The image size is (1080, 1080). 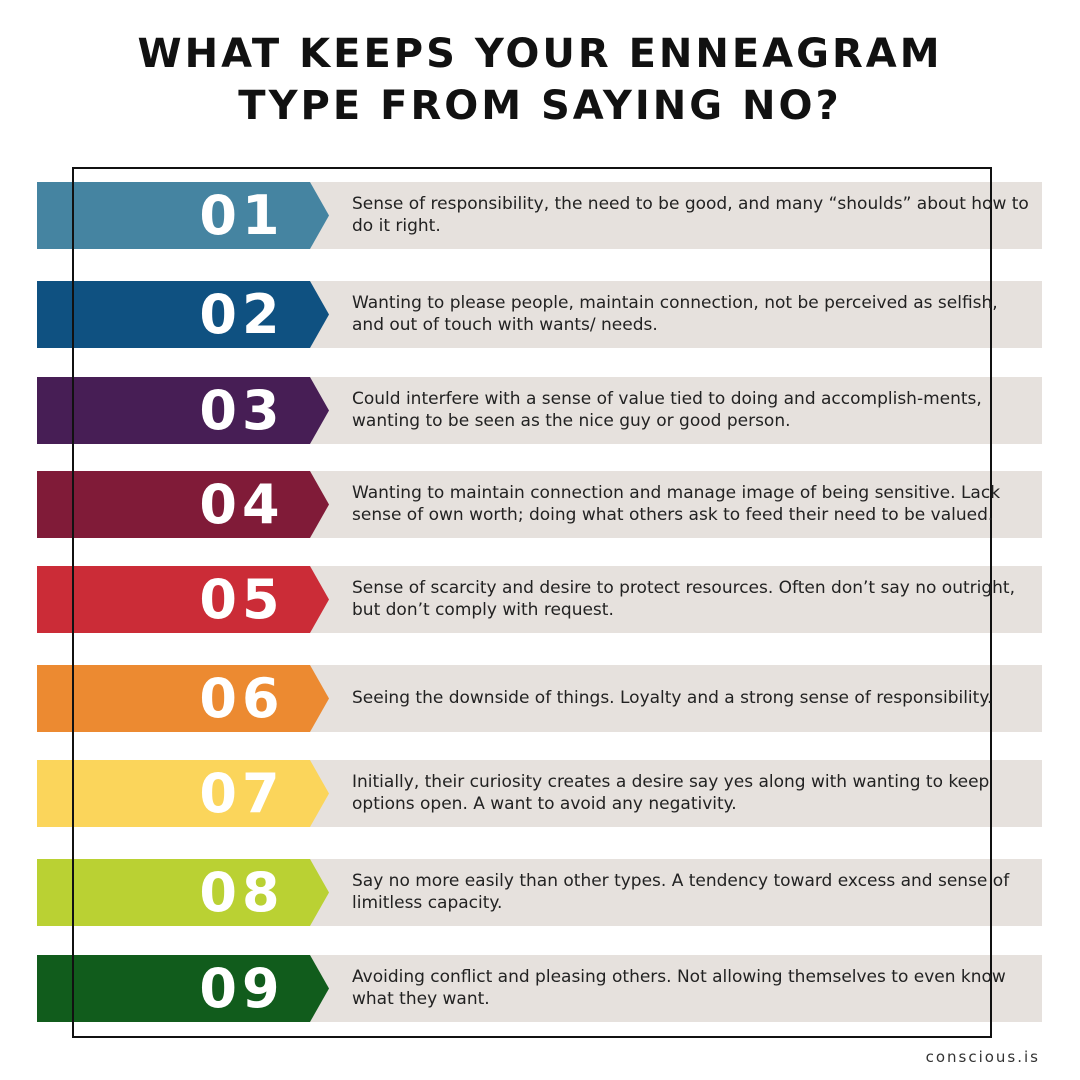 What do you see at coordinates (242, 988) in the screenshot?
I see `type-number: 09` at bounding box center [242, 988].